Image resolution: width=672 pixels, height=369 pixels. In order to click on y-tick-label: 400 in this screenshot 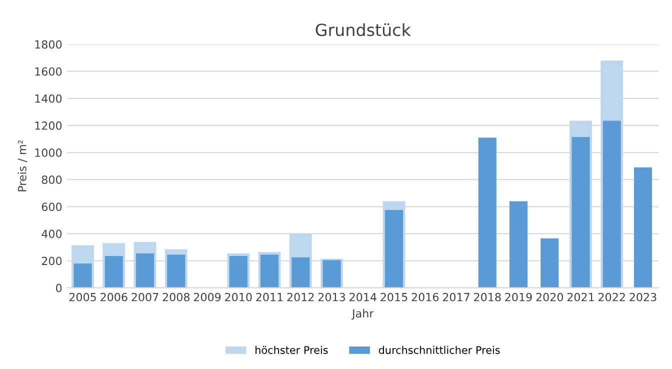, I will do `click(52, 234)`.